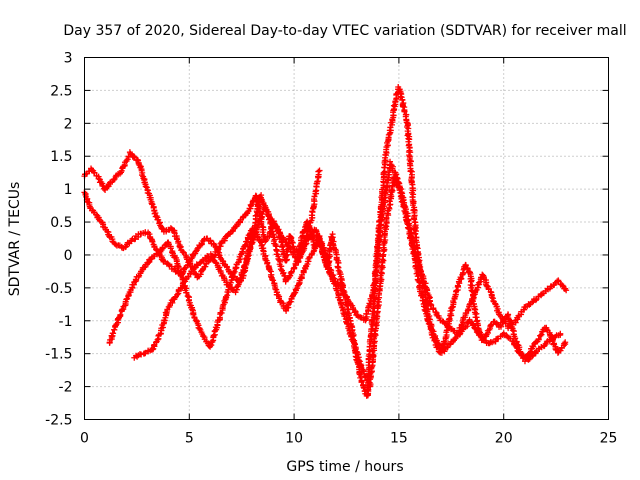 This screenshot has height=480, width=640. Describe the element at coordinates (68, 124) in the screenshot. I see `y-tick-label: 2` at that location.